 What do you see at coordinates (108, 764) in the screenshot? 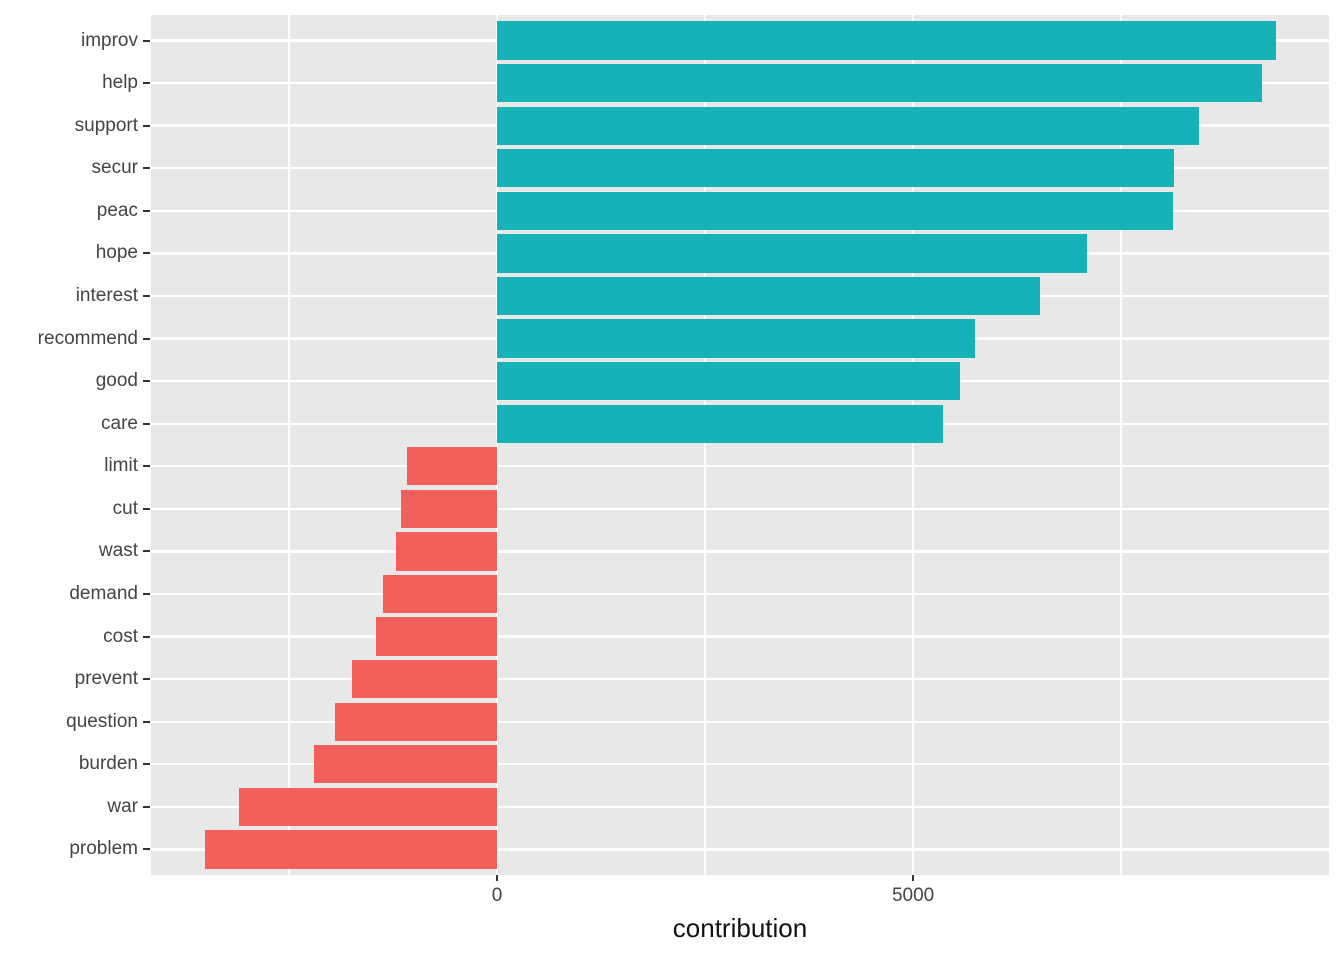
I see `y-tick-label-burden: burden` at bounding box center [108, 764].